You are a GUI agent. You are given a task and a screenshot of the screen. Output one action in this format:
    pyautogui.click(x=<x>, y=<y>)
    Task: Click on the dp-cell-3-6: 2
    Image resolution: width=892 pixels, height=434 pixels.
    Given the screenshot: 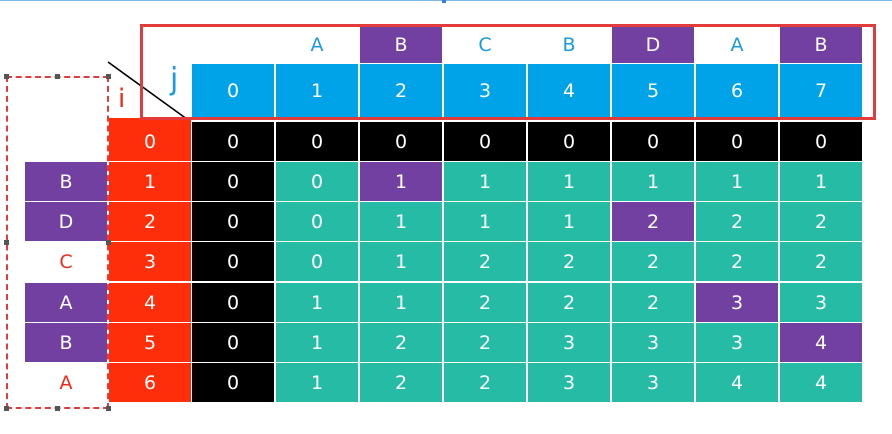 What is the action you would take?
    pyautogui.click(x=737, y=261)
    